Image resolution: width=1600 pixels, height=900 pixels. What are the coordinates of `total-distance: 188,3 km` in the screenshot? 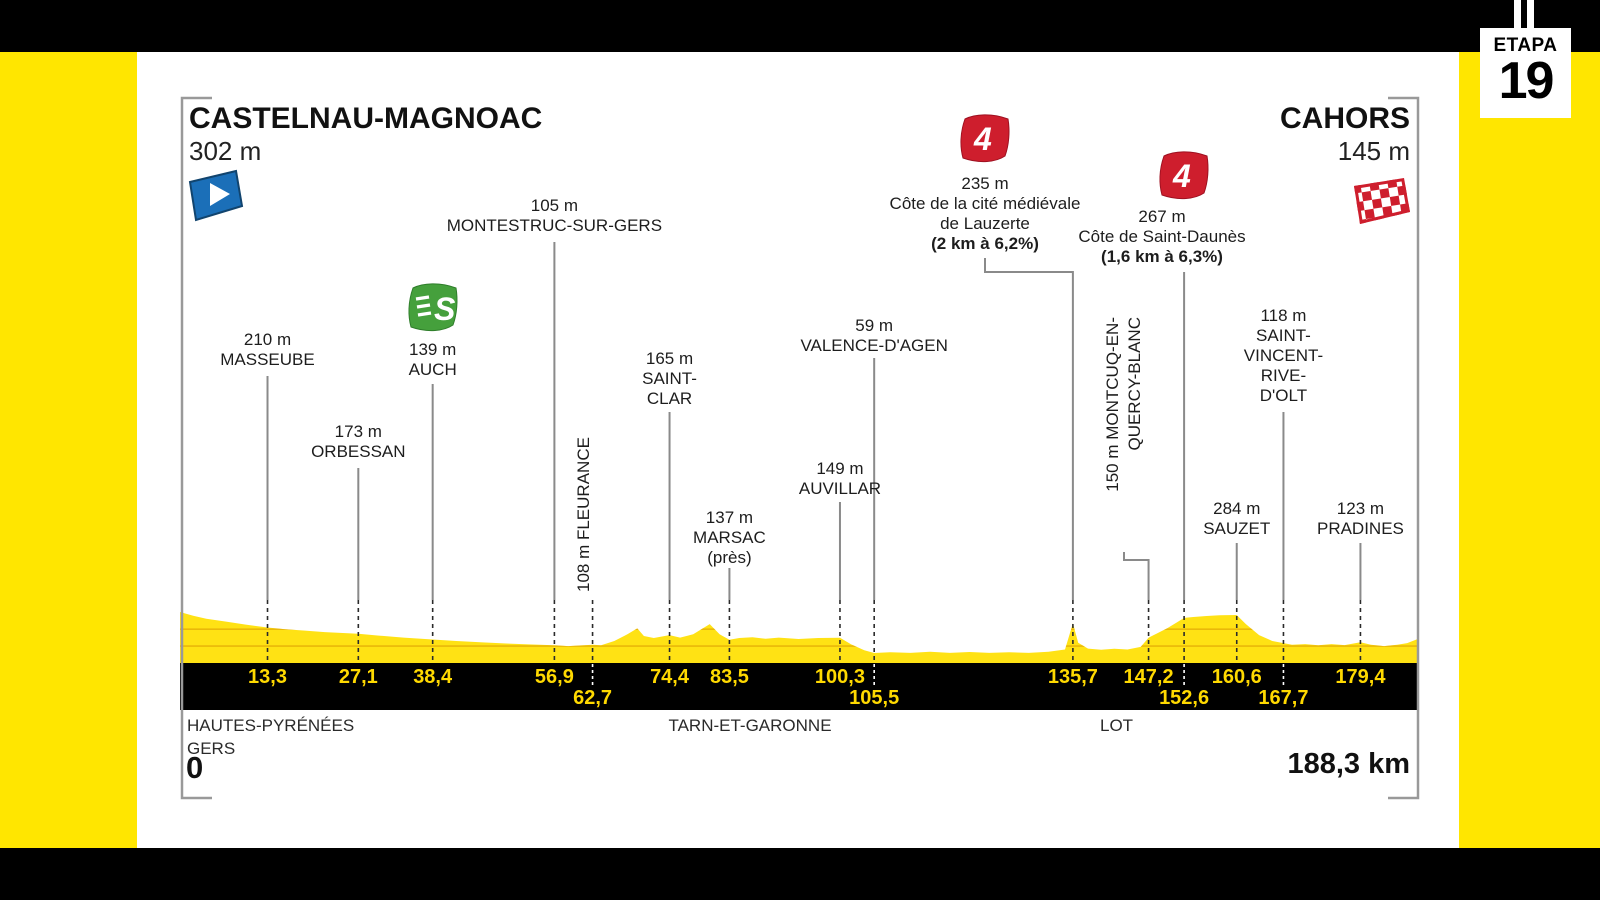 It's located at (1348, 764).